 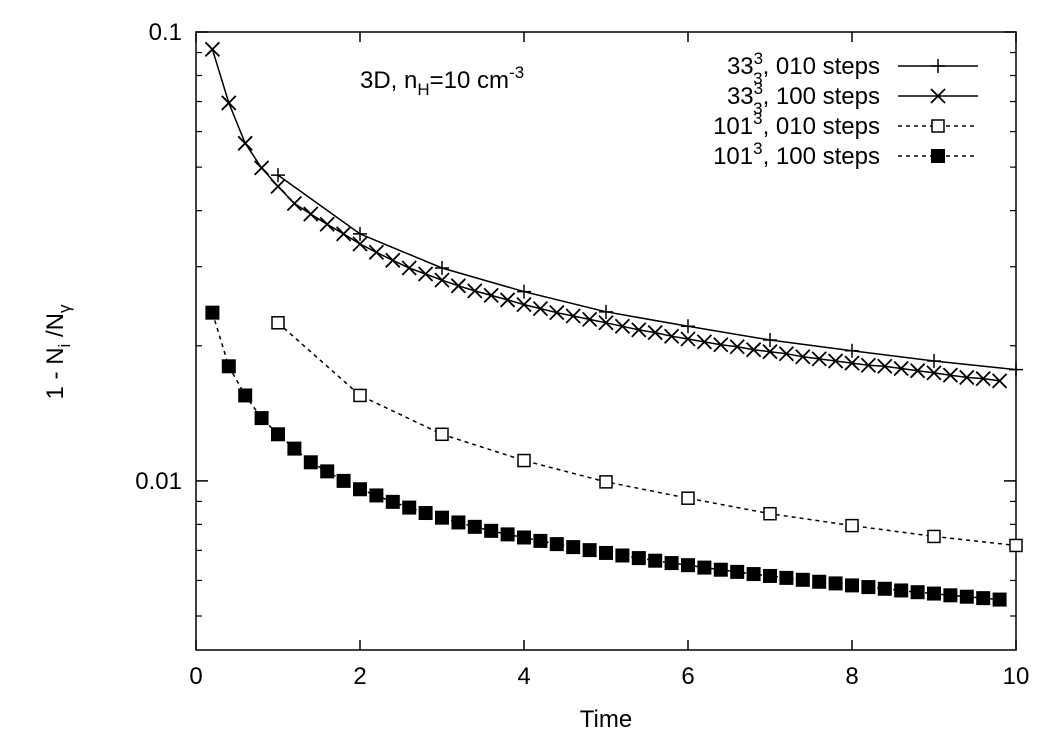 I want to click on x-tick-label: 0, so click(x=195, y=676).